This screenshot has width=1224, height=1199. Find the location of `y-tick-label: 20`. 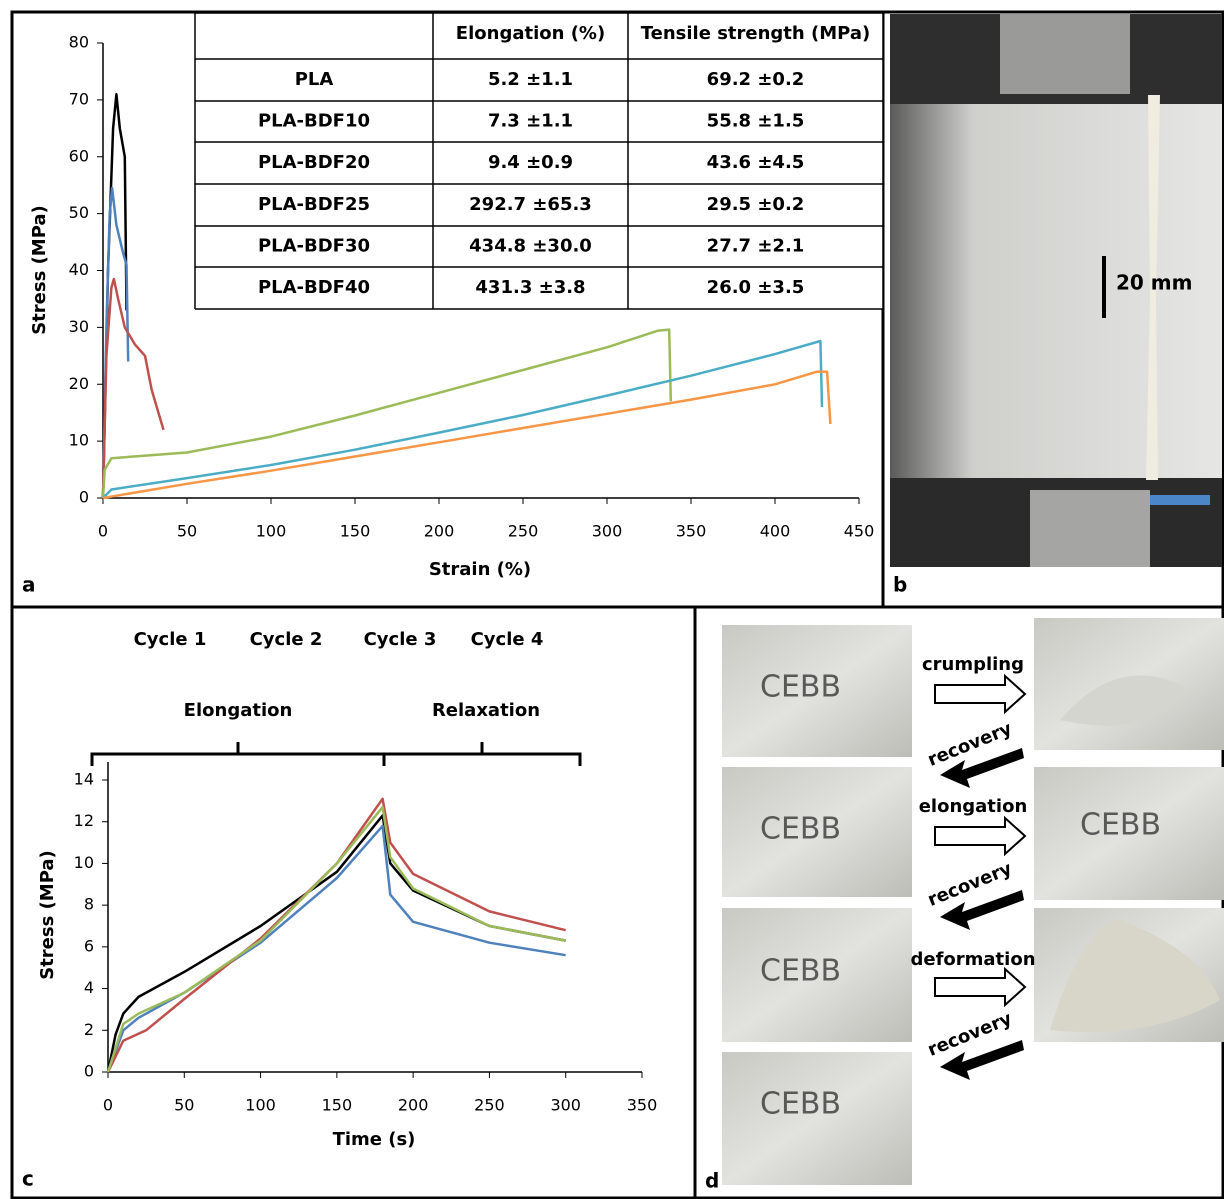

y-tick-label: 20 is located at coordinates (79, 383).